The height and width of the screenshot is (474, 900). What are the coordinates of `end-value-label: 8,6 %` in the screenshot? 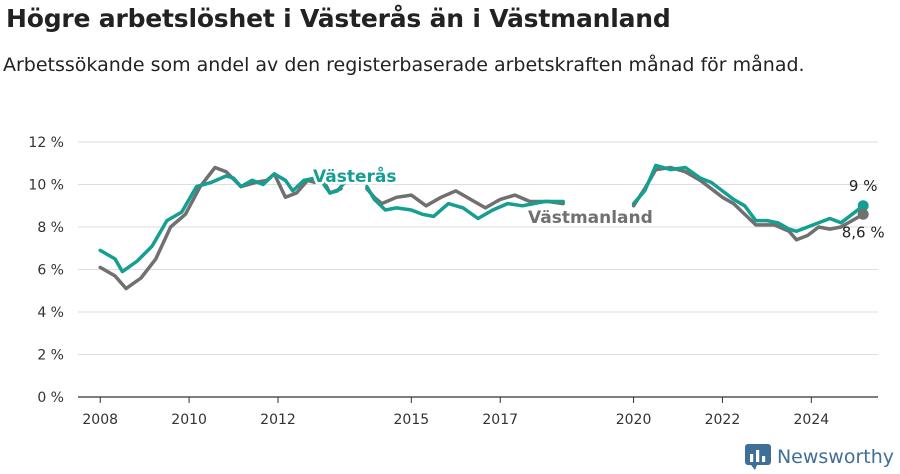 It's located at (863, 232).